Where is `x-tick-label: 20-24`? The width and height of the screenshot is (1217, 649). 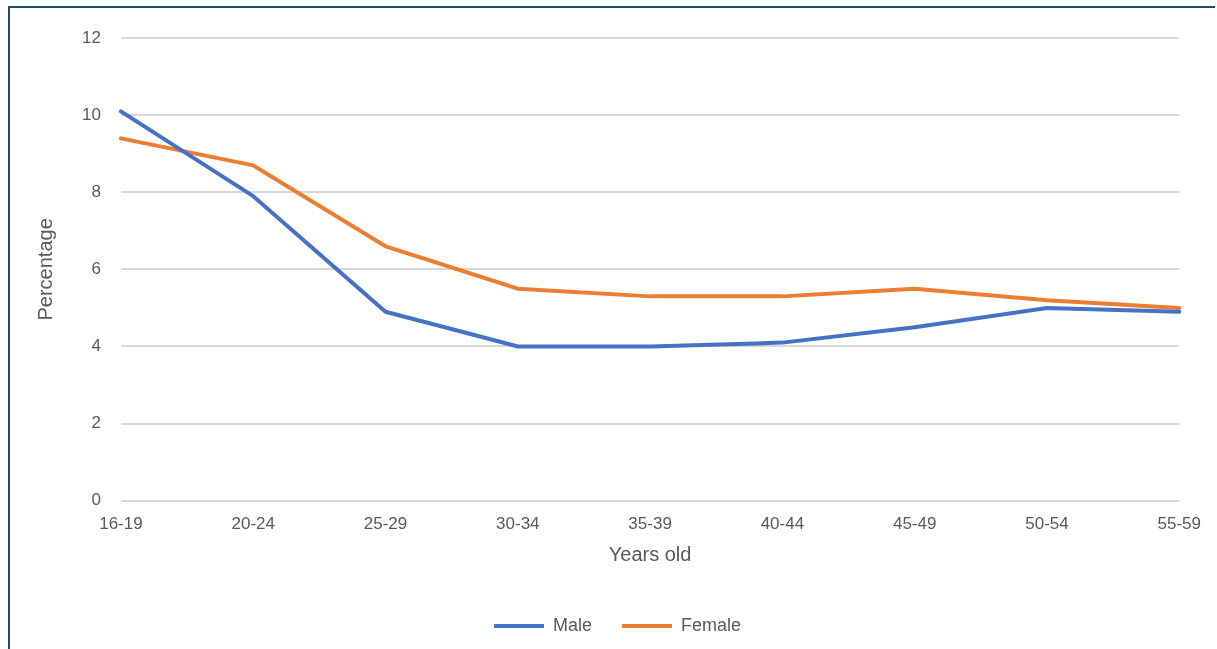 x-tick-label: 20-24 is located at coordinates (253, 524).